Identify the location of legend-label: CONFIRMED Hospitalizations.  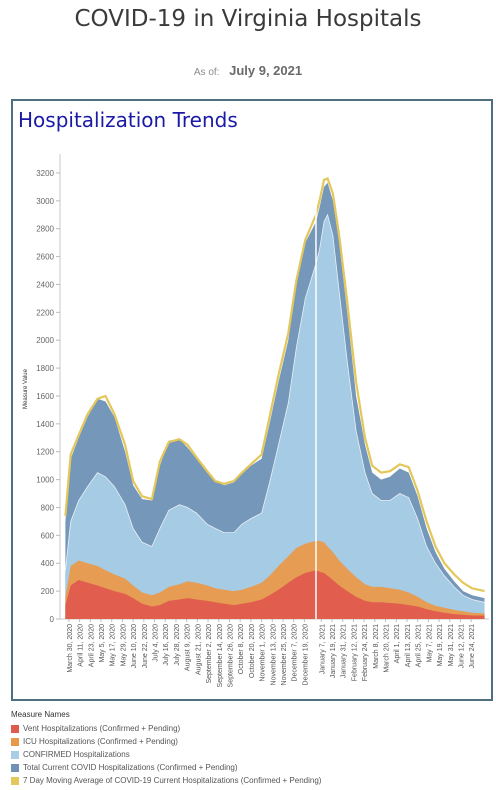
(76, 754).